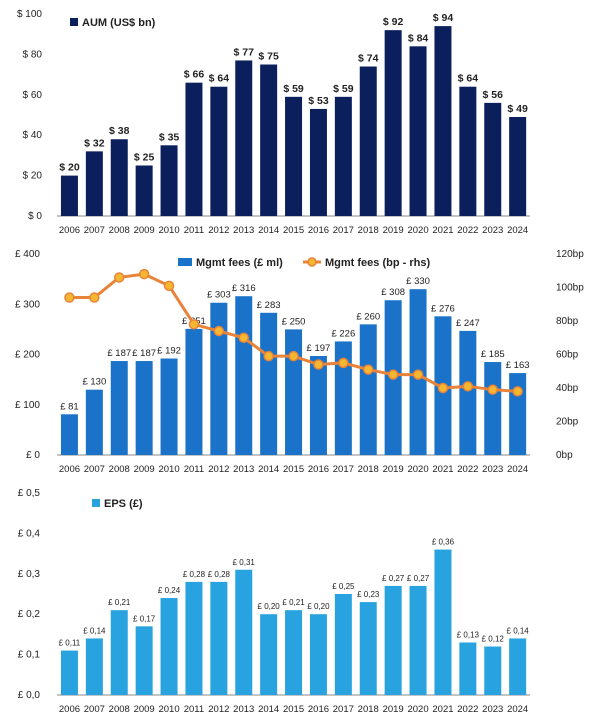  What do you see at coordinates (467, 230) in the screenshot?
I see `aum-xtick-label: 2022` at bounding box center [467, 230].